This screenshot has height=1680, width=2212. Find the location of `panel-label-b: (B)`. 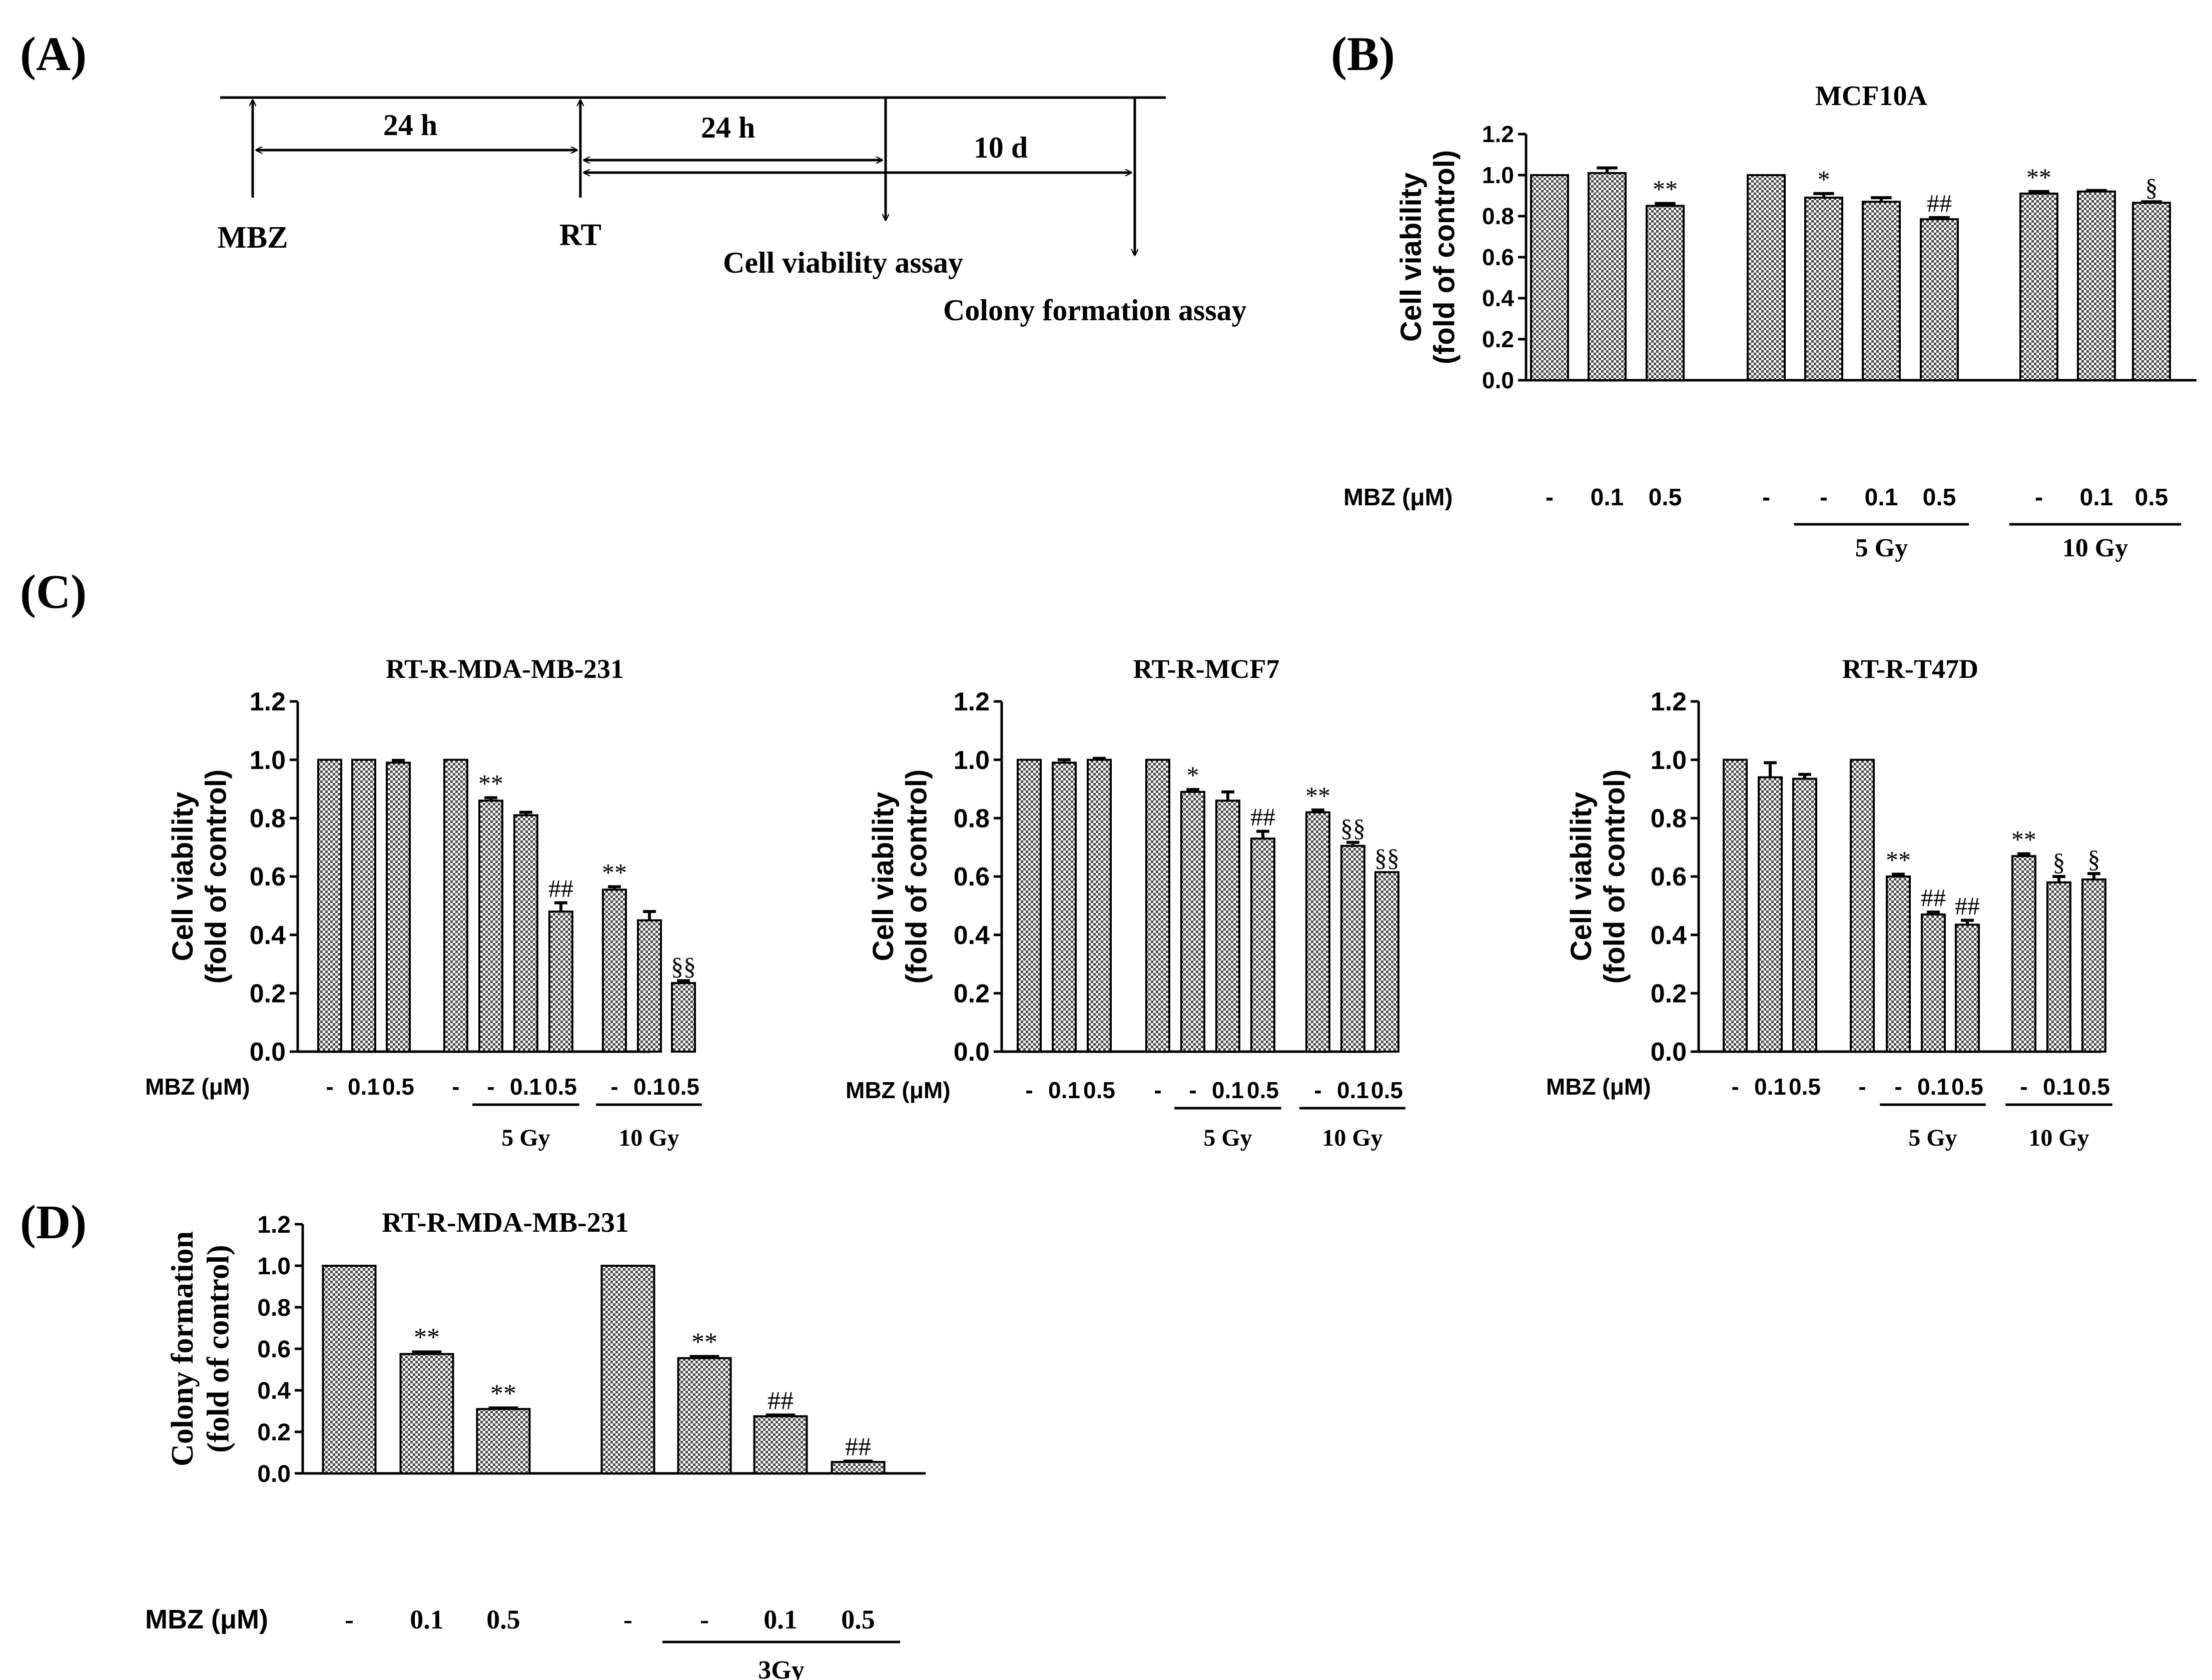

panel-label-b: (B) is located at coordinates (1363, 54).